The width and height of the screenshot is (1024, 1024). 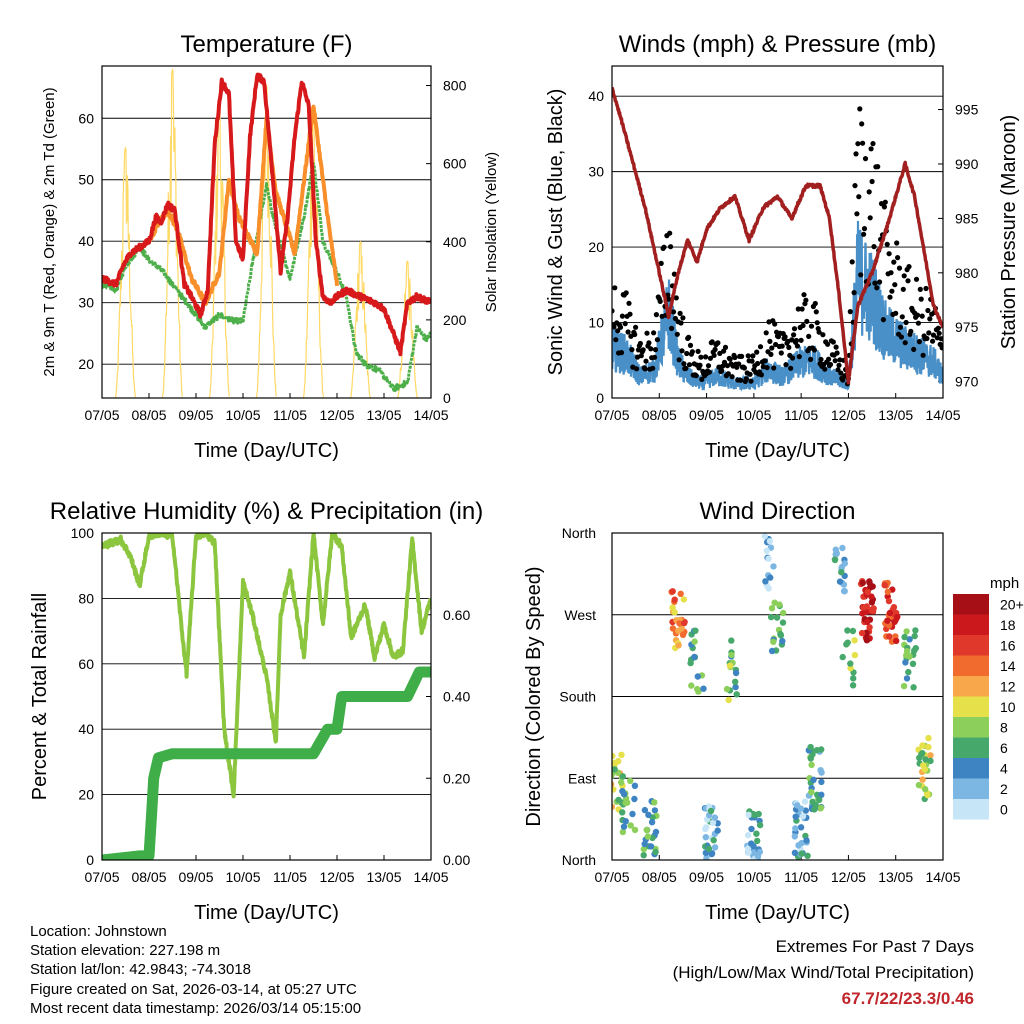 I want to click on y-right-tick-label: 0.00, so click(x=456, y=860).